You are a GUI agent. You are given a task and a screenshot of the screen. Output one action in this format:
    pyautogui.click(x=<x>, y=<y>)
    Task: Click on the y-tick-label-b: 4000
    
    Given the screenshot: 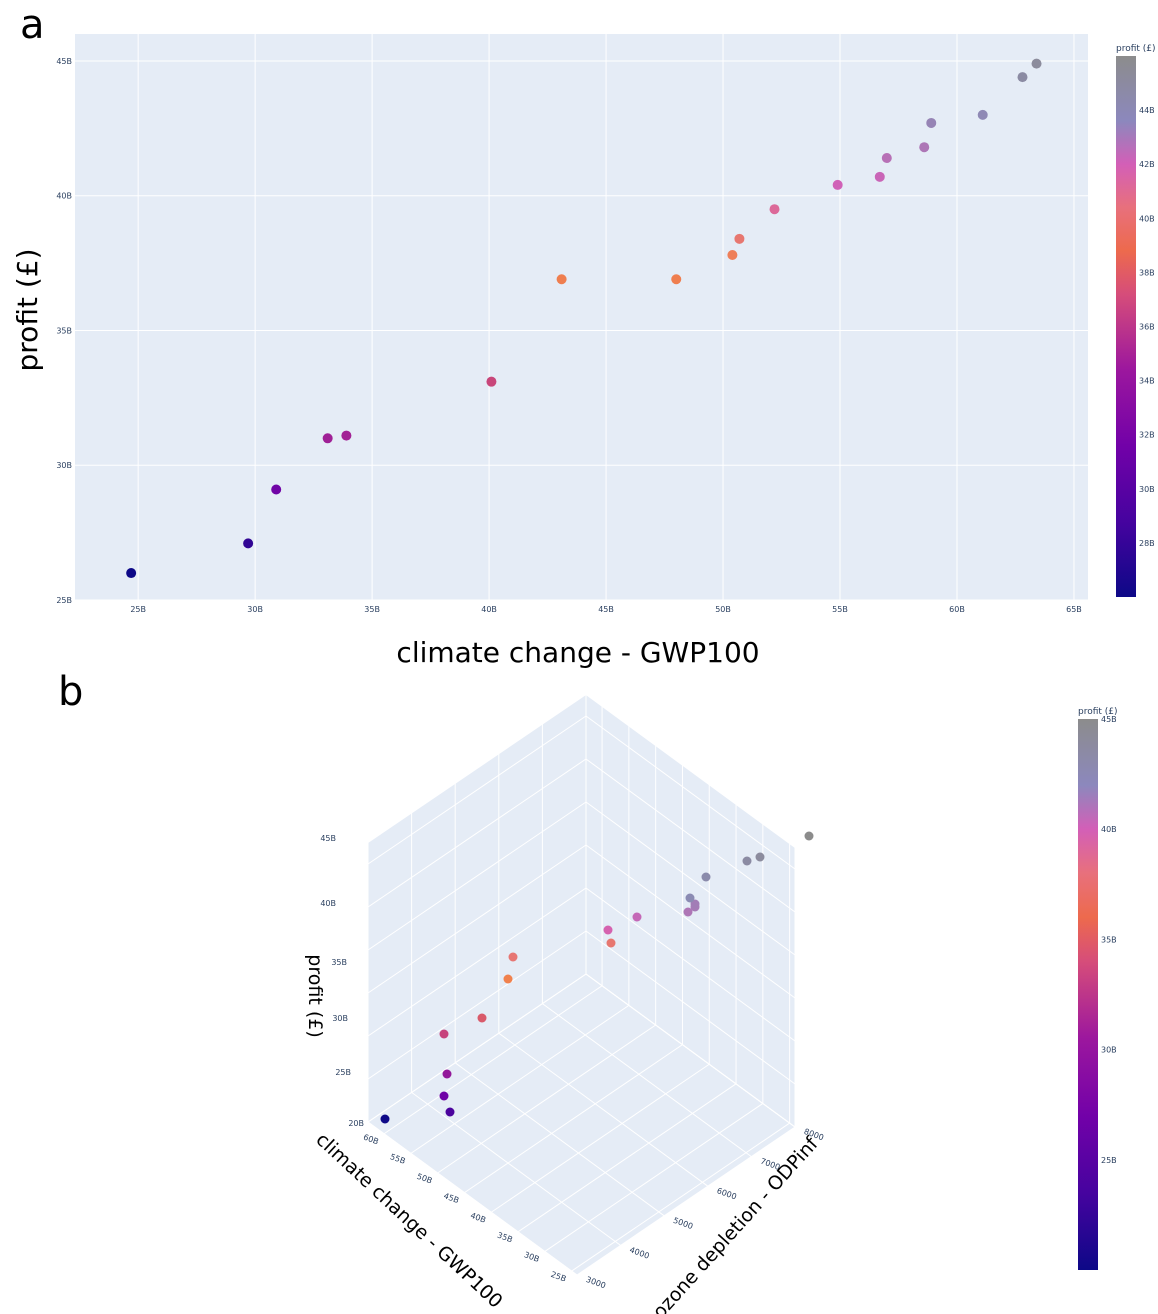 What is the action you would take?
    pyautogui.click(x=639, y=1252)
    